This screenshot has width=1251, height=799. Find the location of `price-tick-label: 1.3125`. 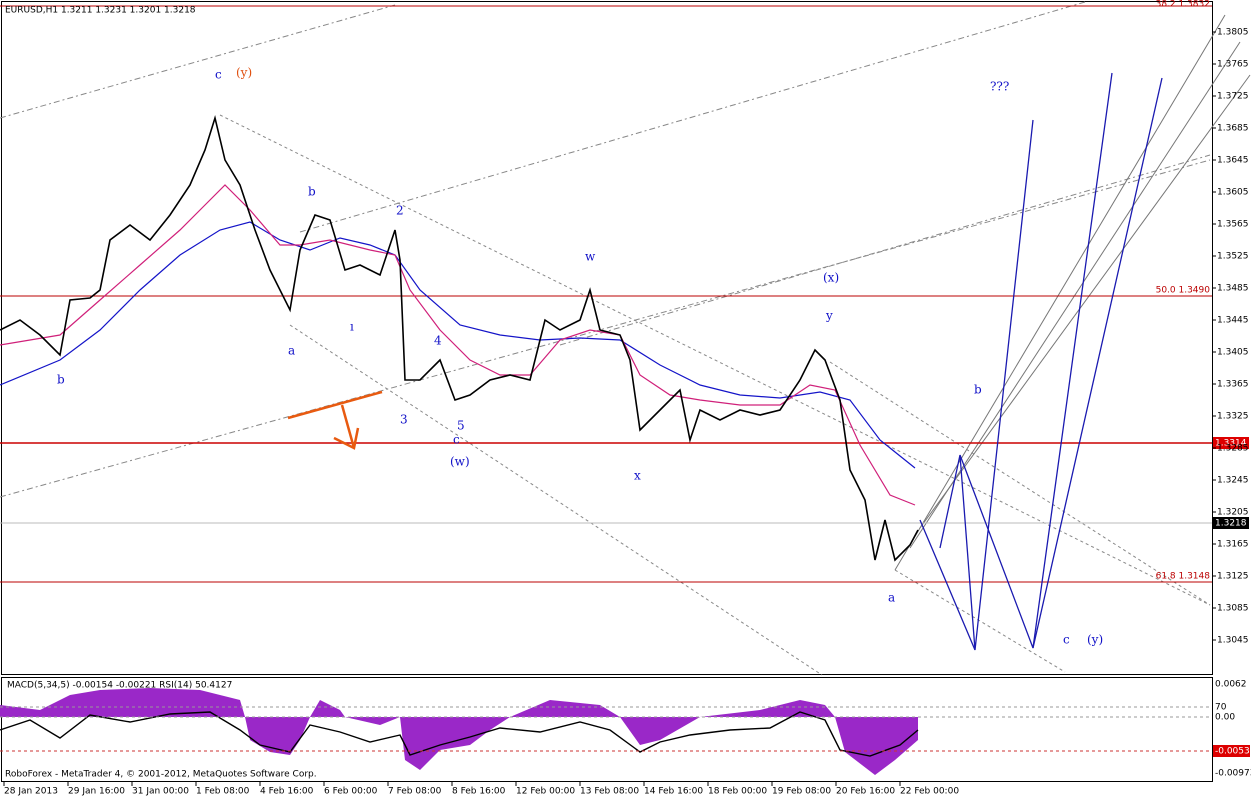

price-tick-label: 1.3125 is located at coordinates (1233, 577).